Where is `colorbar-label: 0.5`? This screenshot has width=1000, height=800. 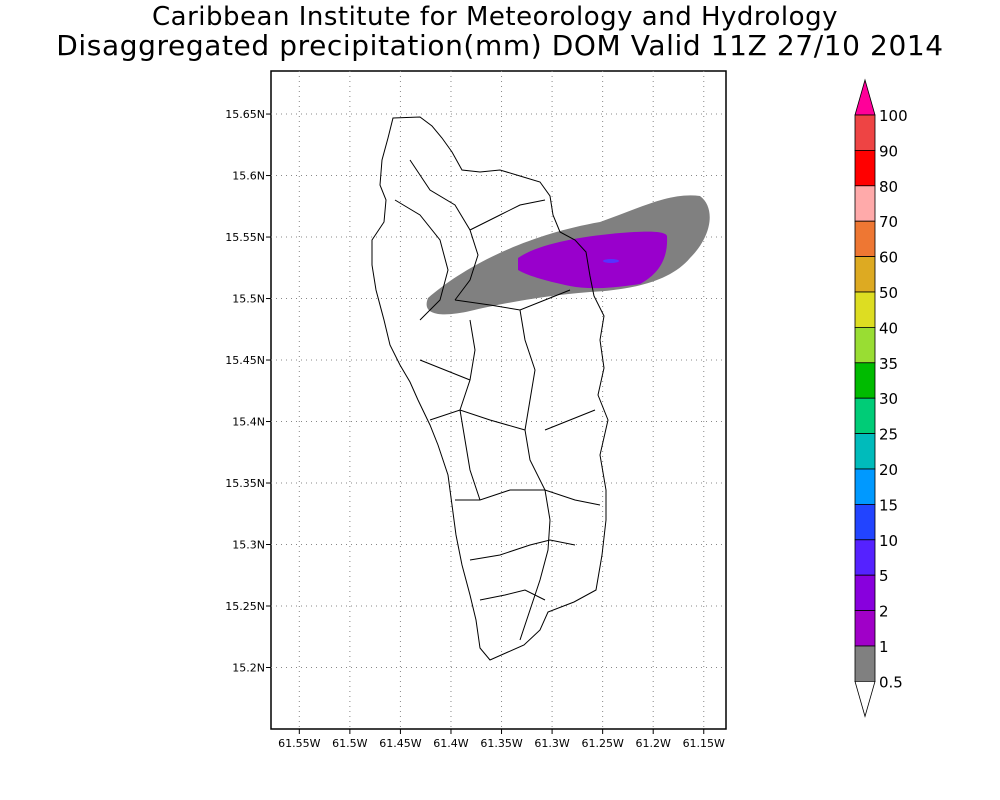
colorbar-label: 0.5 is located at coordinates (891, 682).